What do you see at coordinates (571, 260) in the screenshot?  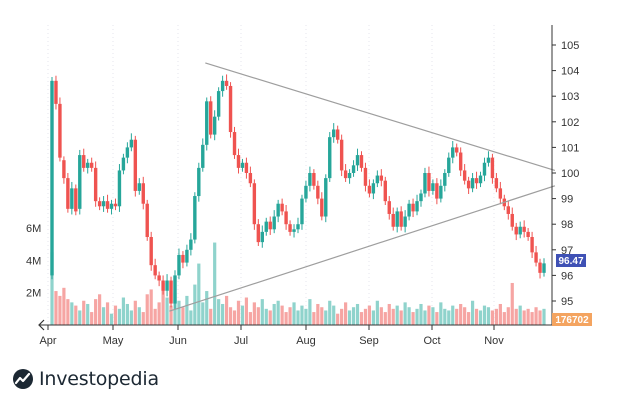 I see `last-price-badge-bg` at bounding box center [571, 260].